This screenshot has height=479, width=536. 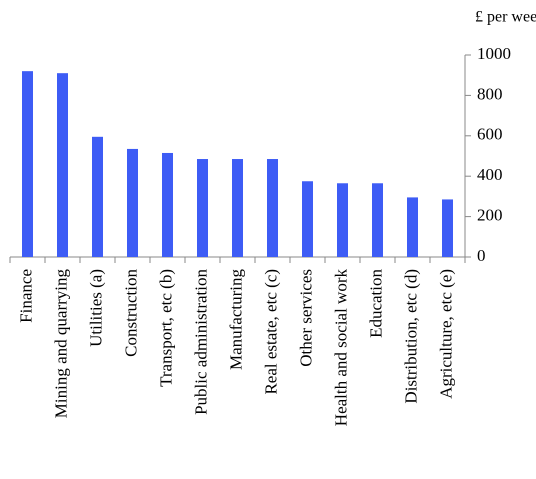 What do you see at coordinates (410, 336) in the screenshot?
I see `x-tick-label: Distribution, etc (d)` at bounding box center [410, 336].